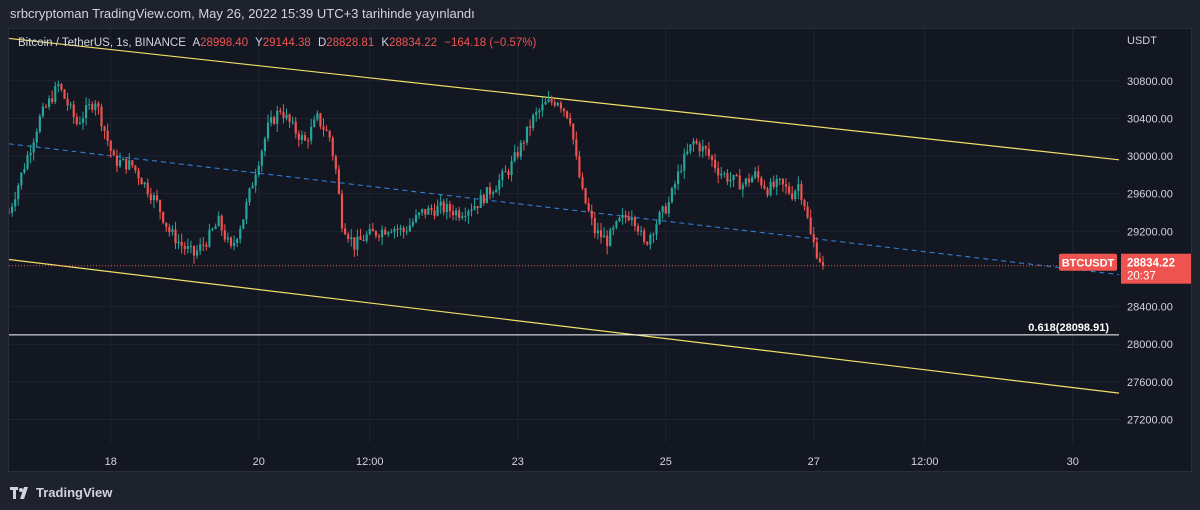  I want to click on legend-change: −164.18 (−0.57%), so click(490, 43).